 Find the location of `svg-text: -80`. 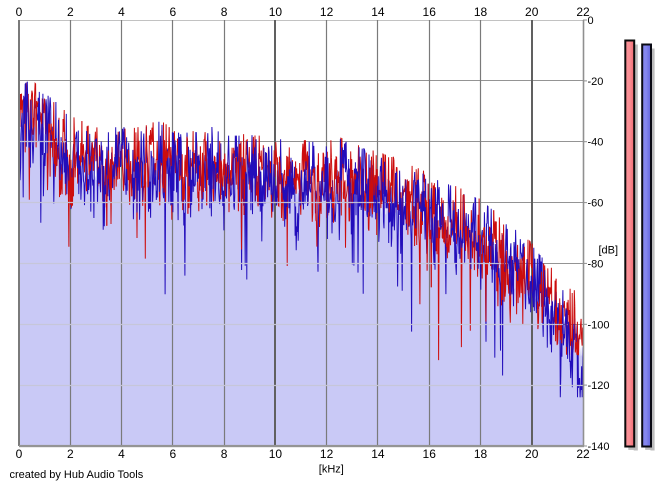

svg-text: -80 is located at coordinates (596, 264).